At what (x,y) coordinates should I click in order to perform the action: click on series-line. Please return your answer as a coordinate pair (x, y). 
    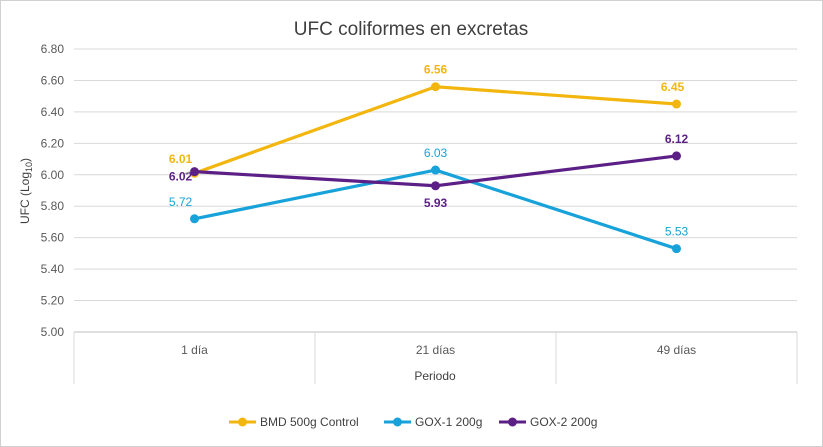
    Looking at the image, I should click on (435, 130).